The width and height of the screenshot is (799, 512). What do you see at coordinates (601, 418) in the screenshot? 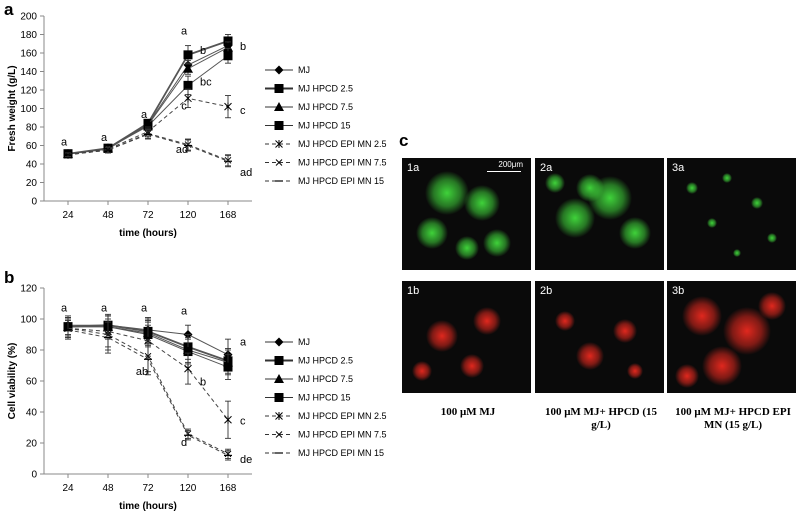
I see `caption-mj-hpcd: 100 μM MJ+ HPCD (15 g/L)` at bounding box center [601, 418].